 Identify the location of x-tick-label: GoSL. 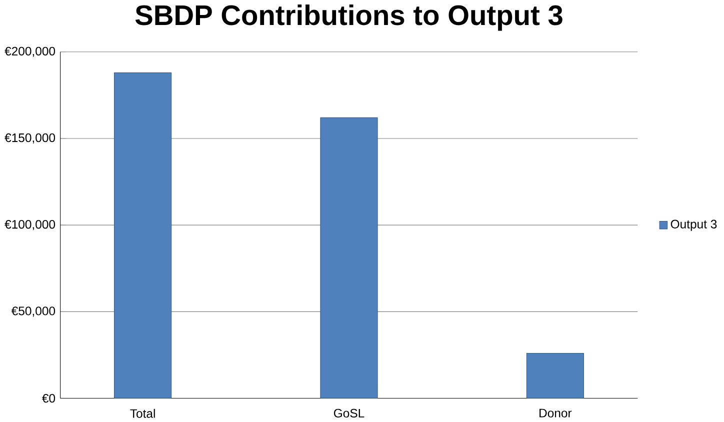
(349, 413).